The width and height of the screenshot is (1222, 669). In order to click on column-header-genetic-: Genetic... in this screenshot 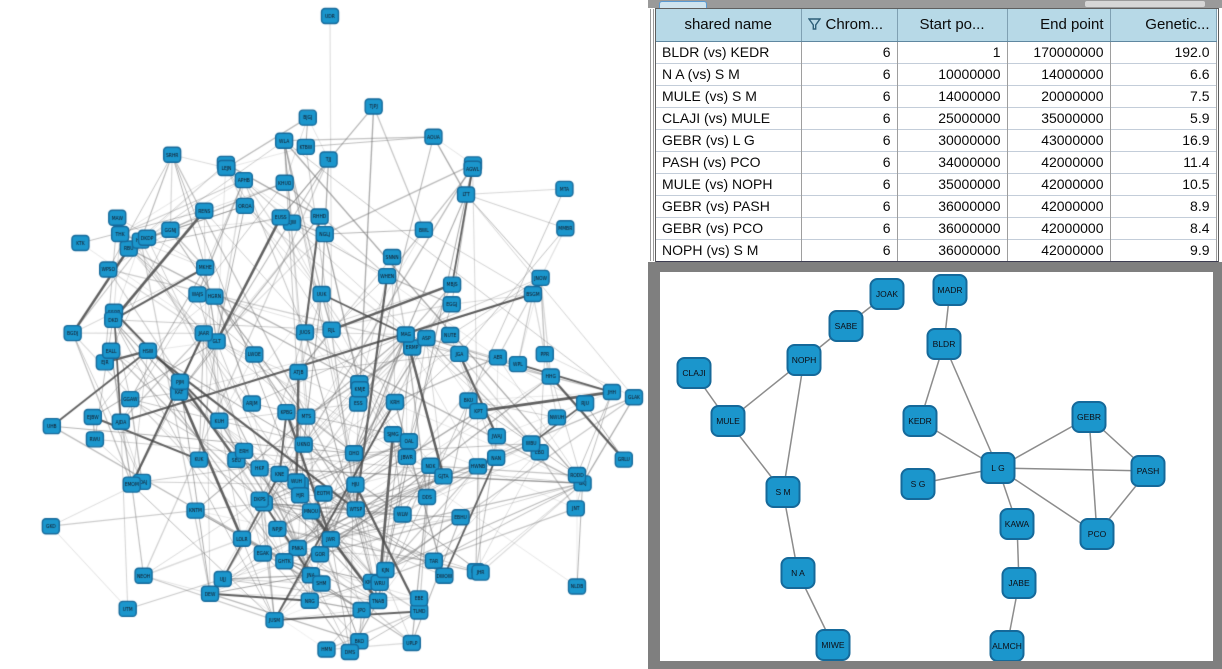, I will do `click(1163, 25)`.